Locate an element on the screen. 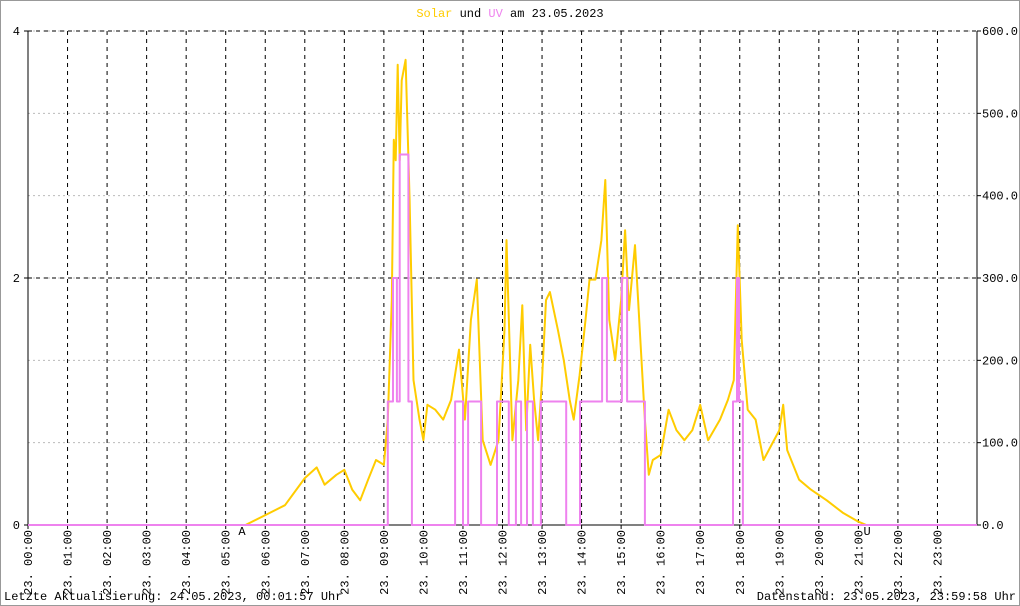 Image resolution: width=1020 pixels, height=606 pixels. y2-tick-label: 400.0 is located at coordinates (1000, 197).